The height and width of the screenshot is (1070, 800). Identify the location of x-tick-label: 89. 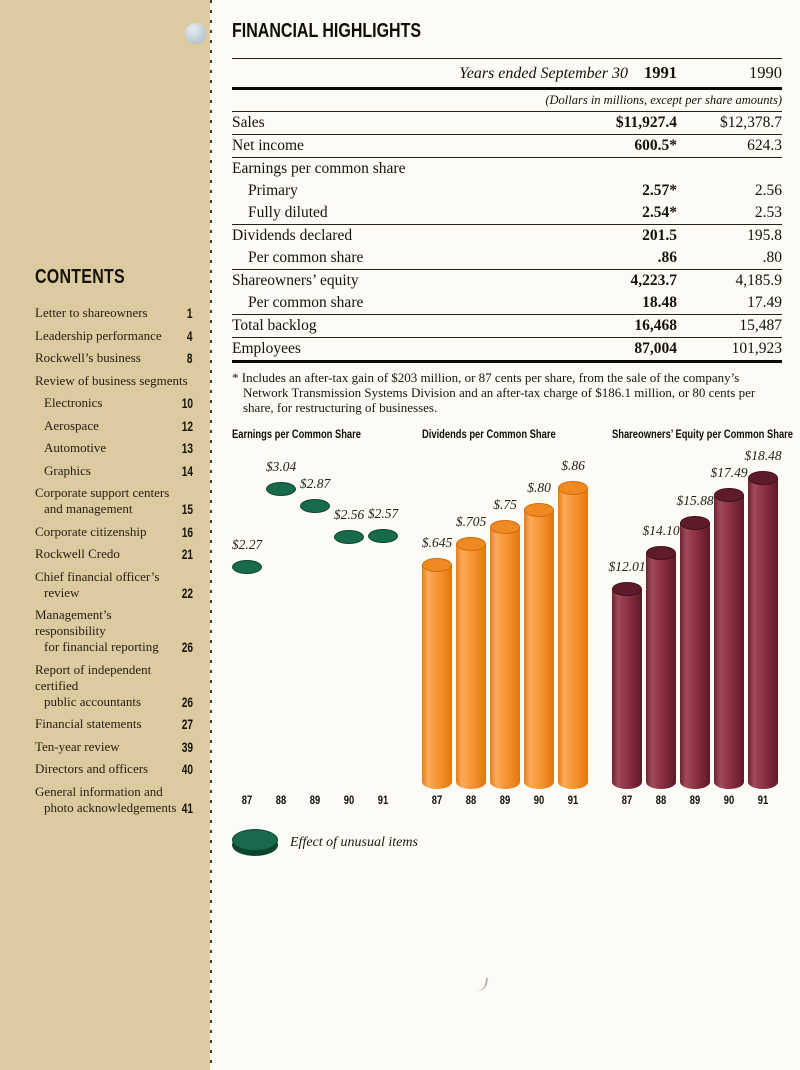
(505, 800).